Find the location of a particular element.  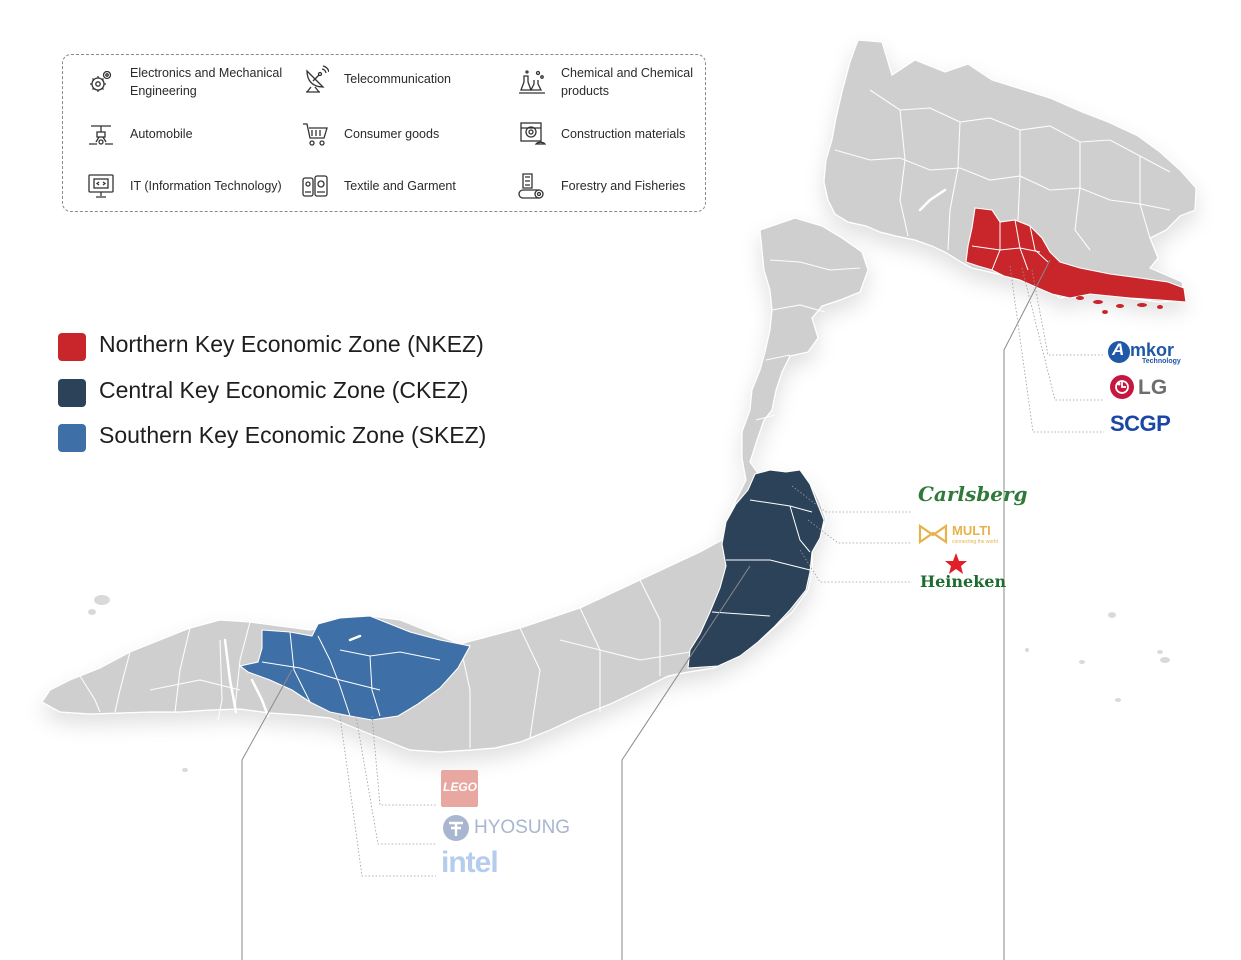

hyosung-name: HYOSUNG is located at coordinates (522, 827).